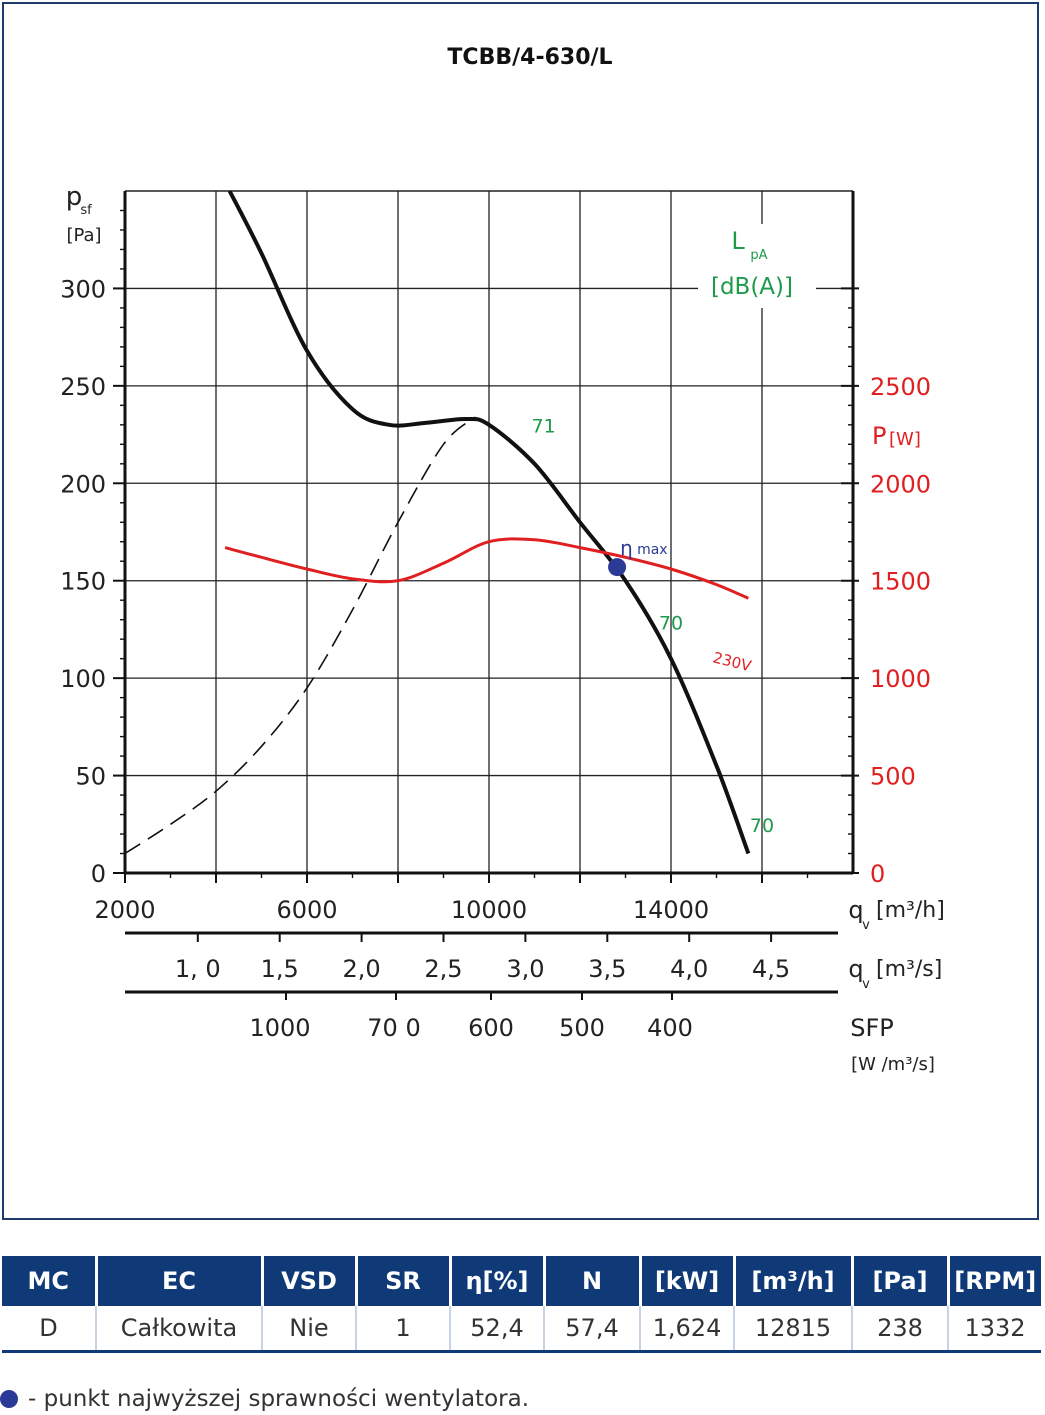  What do you see at coordinates (758, 255) in the screenshot?
I see `noise-axis-label-sub: pA` at bounding box center [758, 255].